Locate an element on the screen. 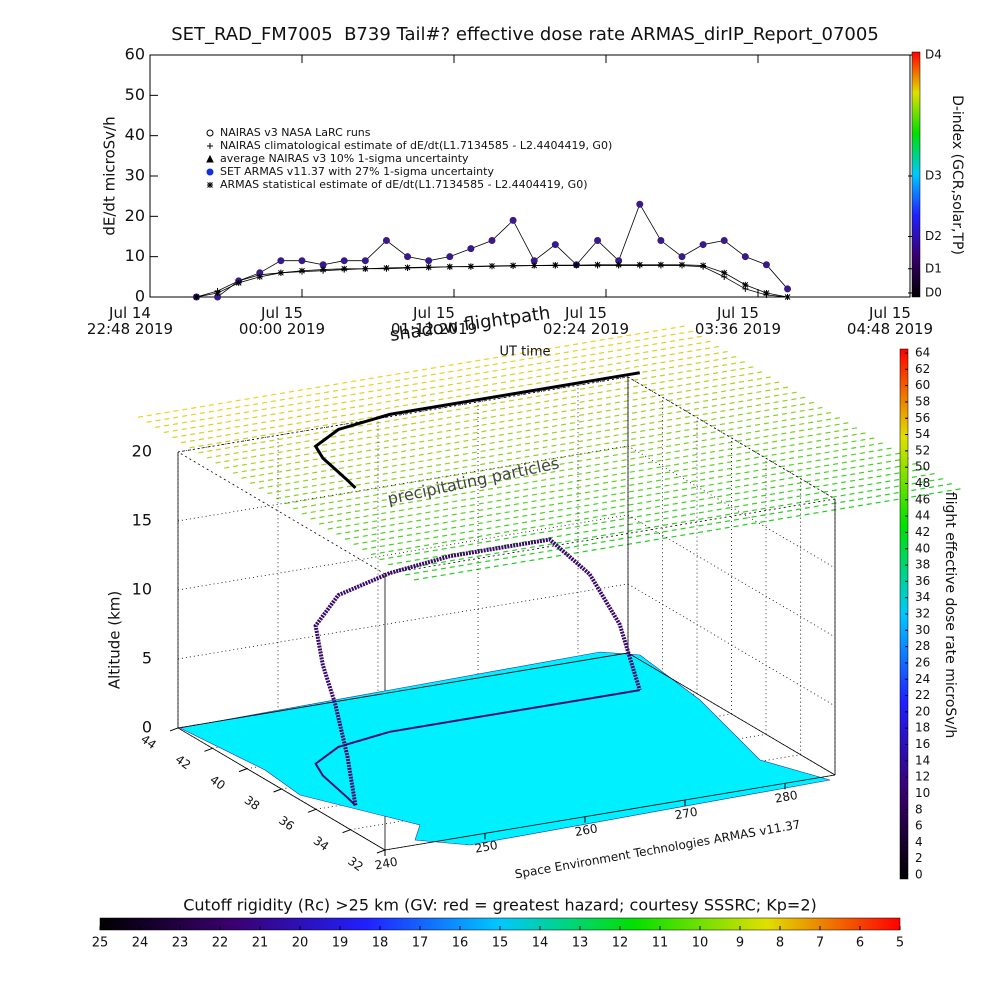 This screenshot has width=1000, height=1000. colorbar-tick-label: 9 is located at coordinates (740, 943).